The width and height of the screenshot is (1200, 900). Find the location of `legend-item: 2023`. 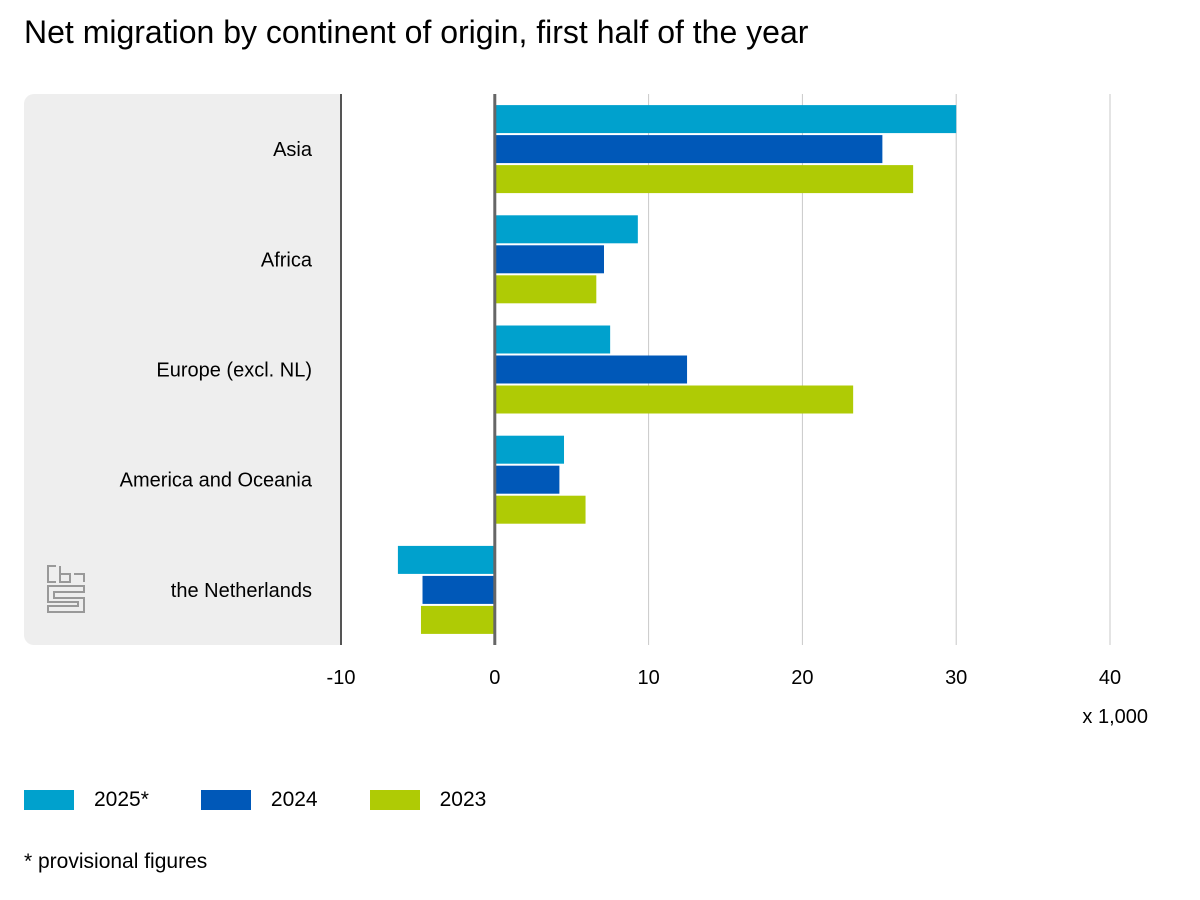

legend-item: 2023 is located at coordinates (428, 800).